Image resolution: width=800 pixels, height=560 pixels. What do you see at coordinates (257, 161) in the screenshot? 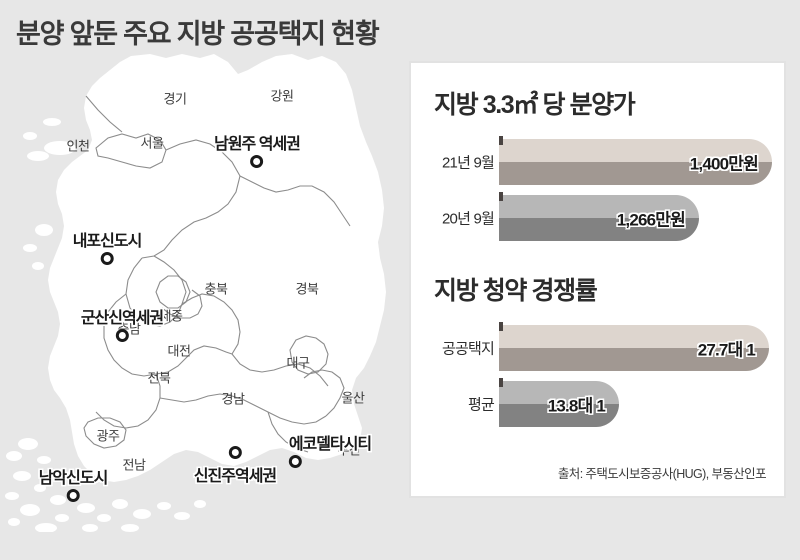
I see `map-marker-dot-namwonju` at bounding box center [257, 161].